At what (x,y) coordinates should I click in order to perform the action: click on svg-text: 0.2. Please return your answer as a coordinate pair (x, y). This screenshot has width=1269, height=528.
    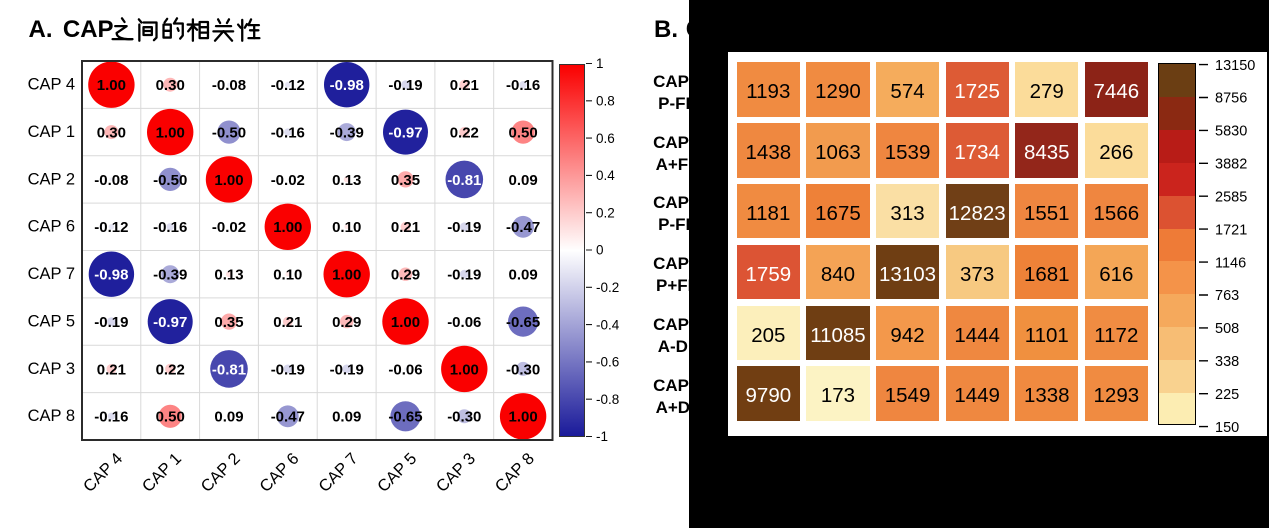
    Looking at the image, I should click on (605, 212).